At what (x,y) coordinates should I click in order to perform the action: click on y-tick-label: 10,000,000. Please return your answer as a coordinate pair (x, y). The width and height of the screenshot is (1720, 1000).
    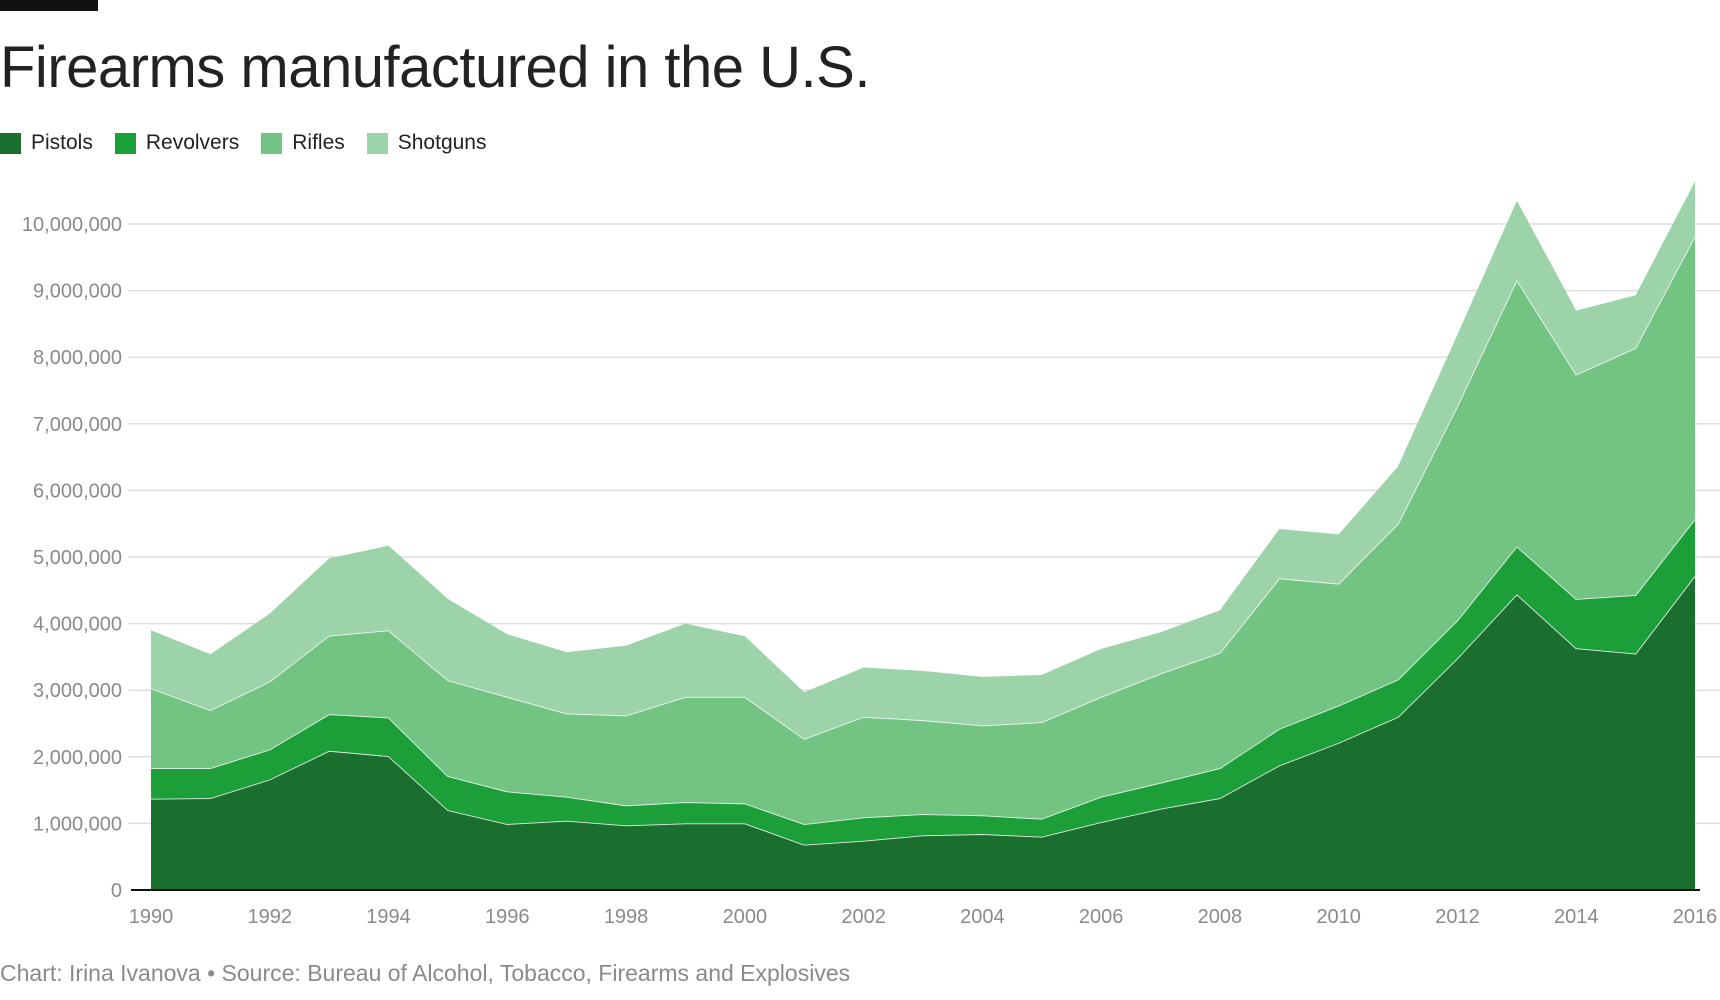
    Looking at the image, I should click on (72, 225).